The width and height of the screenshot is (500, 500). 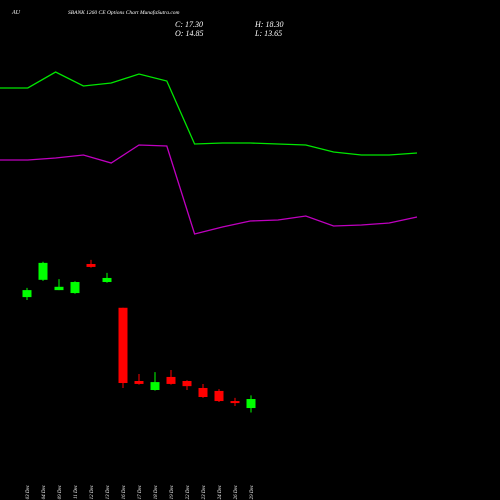 I want to click on info-high: H: 18.30, so click(x=268, y=24).